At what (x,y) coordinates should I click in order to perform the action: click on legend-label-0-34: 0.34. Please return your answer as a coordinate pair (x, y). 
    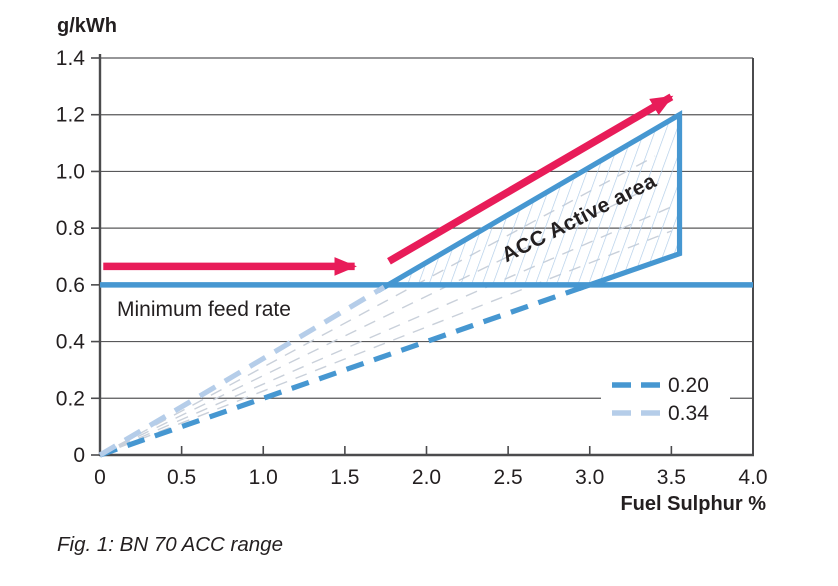
    Looking at the image, I should click on (688, 413).